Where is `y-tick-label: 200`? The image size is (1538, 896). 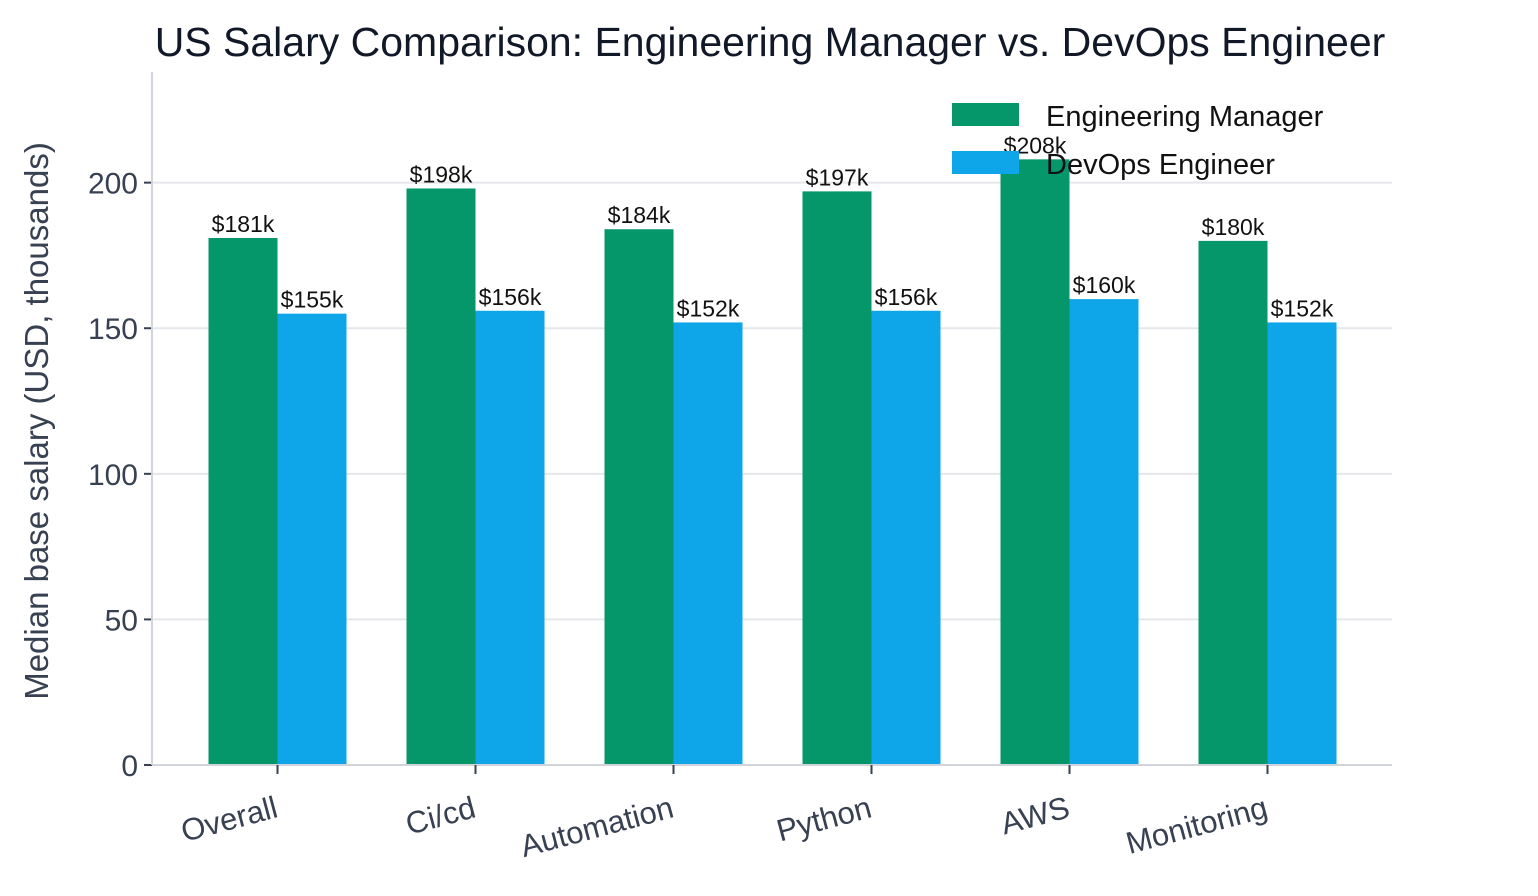 y-tick-label: 200 is located at coordinates (113, 184).